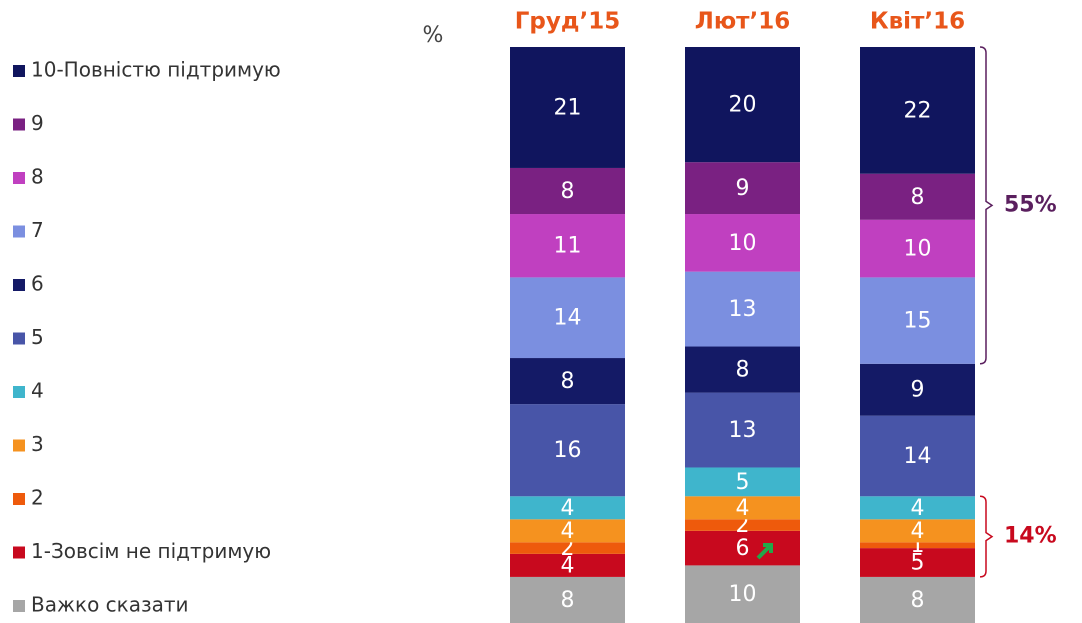 This screenshot has height=623, width=1082. What do you see at coordinates (156, 70) in the screenshot?
I see `legend-label: 10-Повністю підтримую` at bounding box center [156, 70].